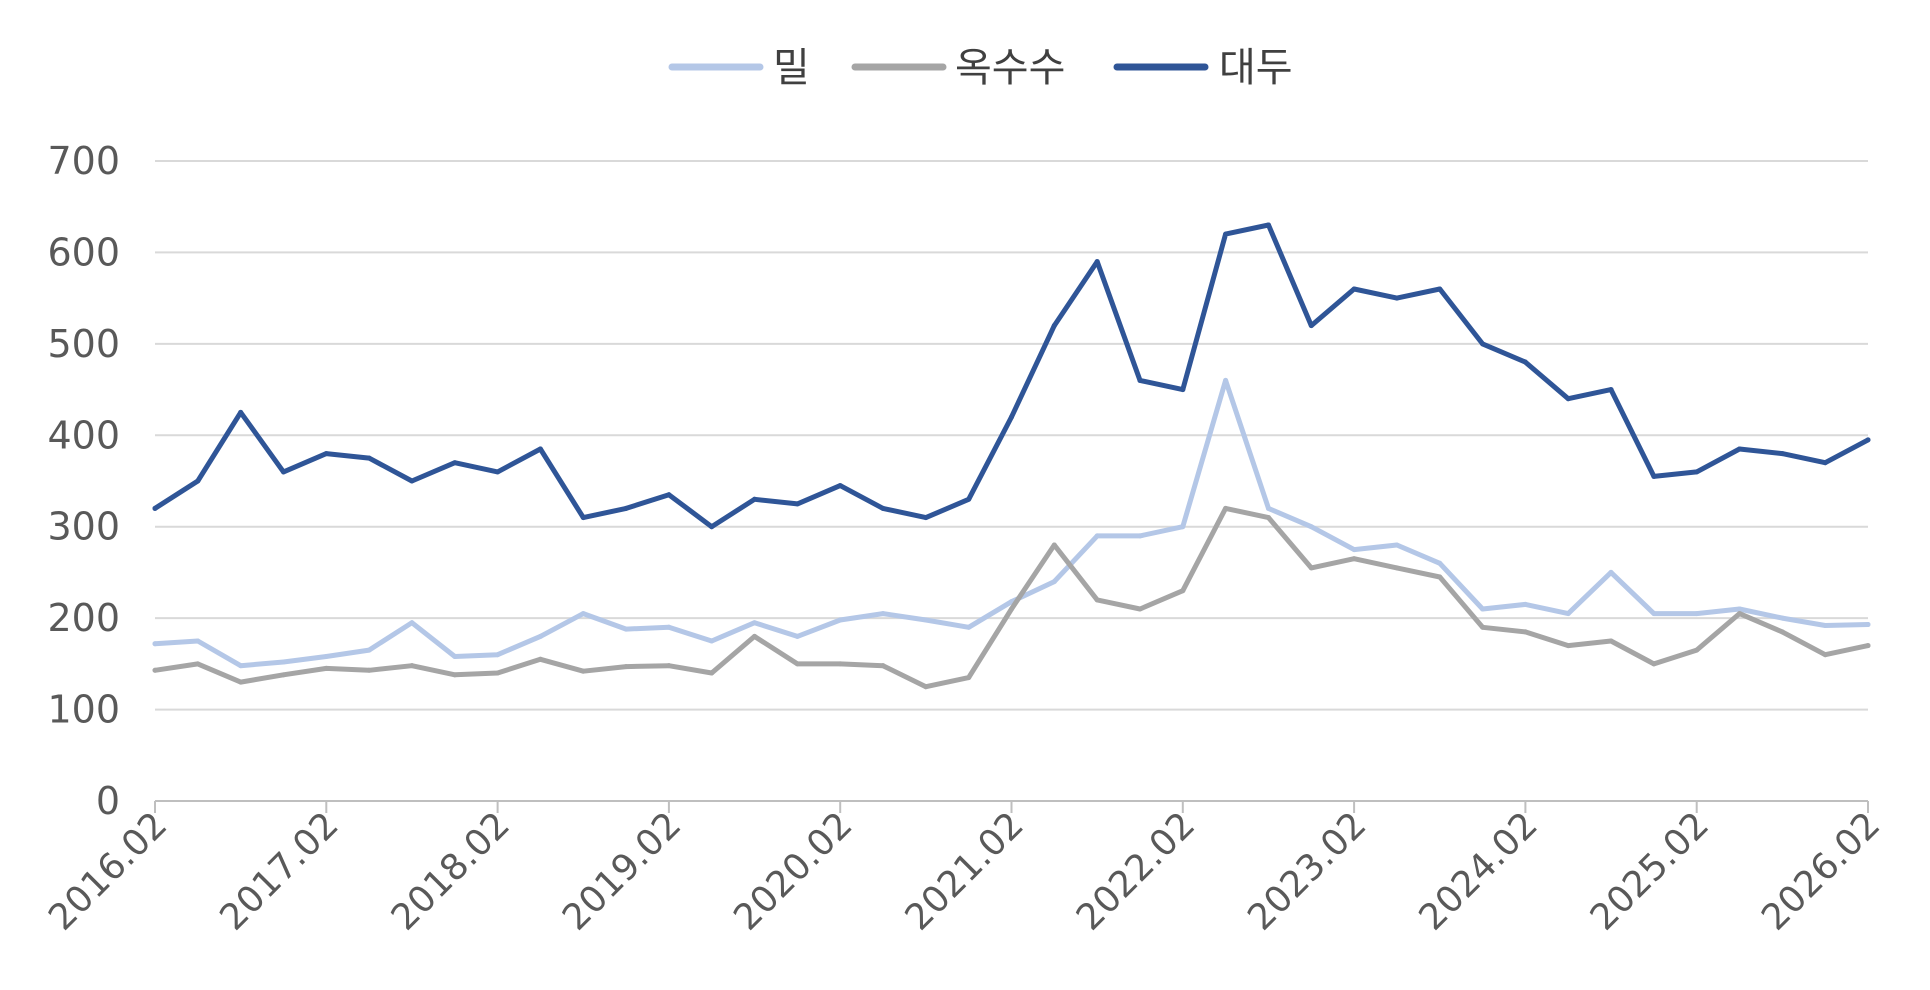 The height and width of the screenshot is (990, 1930). What do you see at coordinates (1821, 871) in the screenshot?
I see `x-tick-label: 2026.02` at bounding box center [1821, 871].